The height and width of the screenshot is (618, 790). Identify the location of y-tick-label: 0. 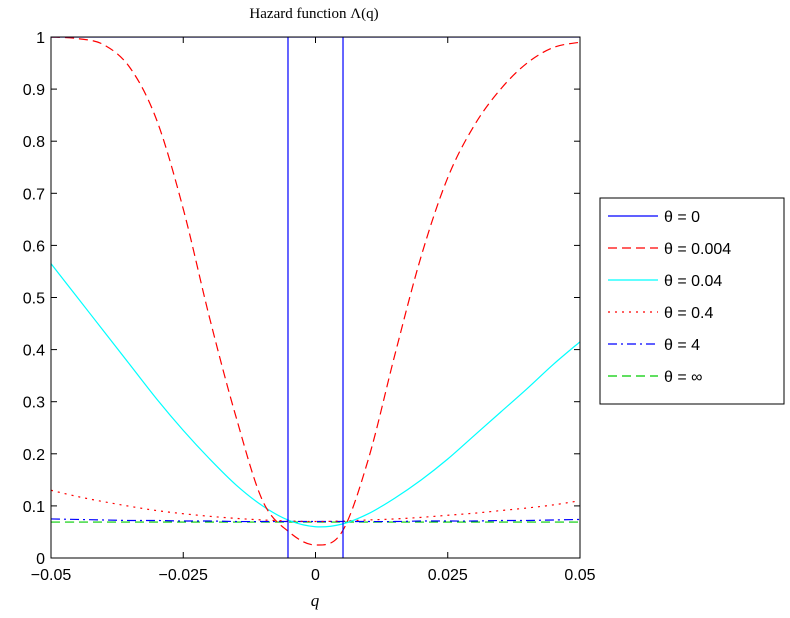
(40, 559).